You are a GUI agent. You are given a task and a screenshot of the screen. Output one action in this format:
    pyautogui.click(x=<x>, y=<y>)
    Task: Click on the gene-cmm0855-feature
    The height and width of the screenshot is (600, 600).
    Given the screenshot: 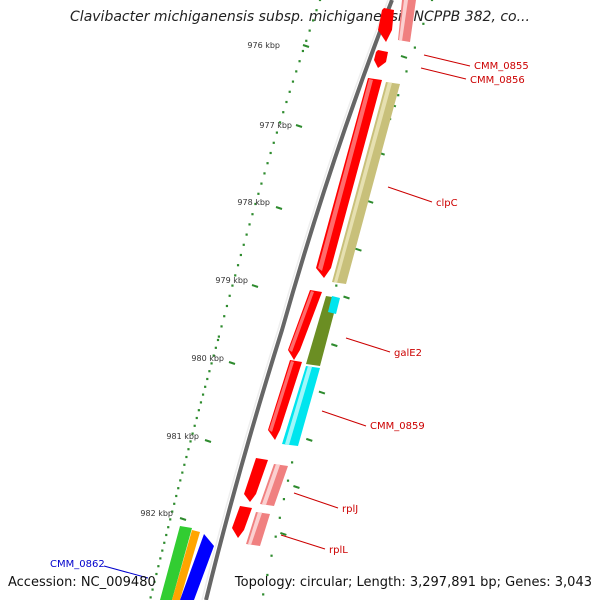 What is the action you would take?
    pyautogui.click(x=386, y=25)
    